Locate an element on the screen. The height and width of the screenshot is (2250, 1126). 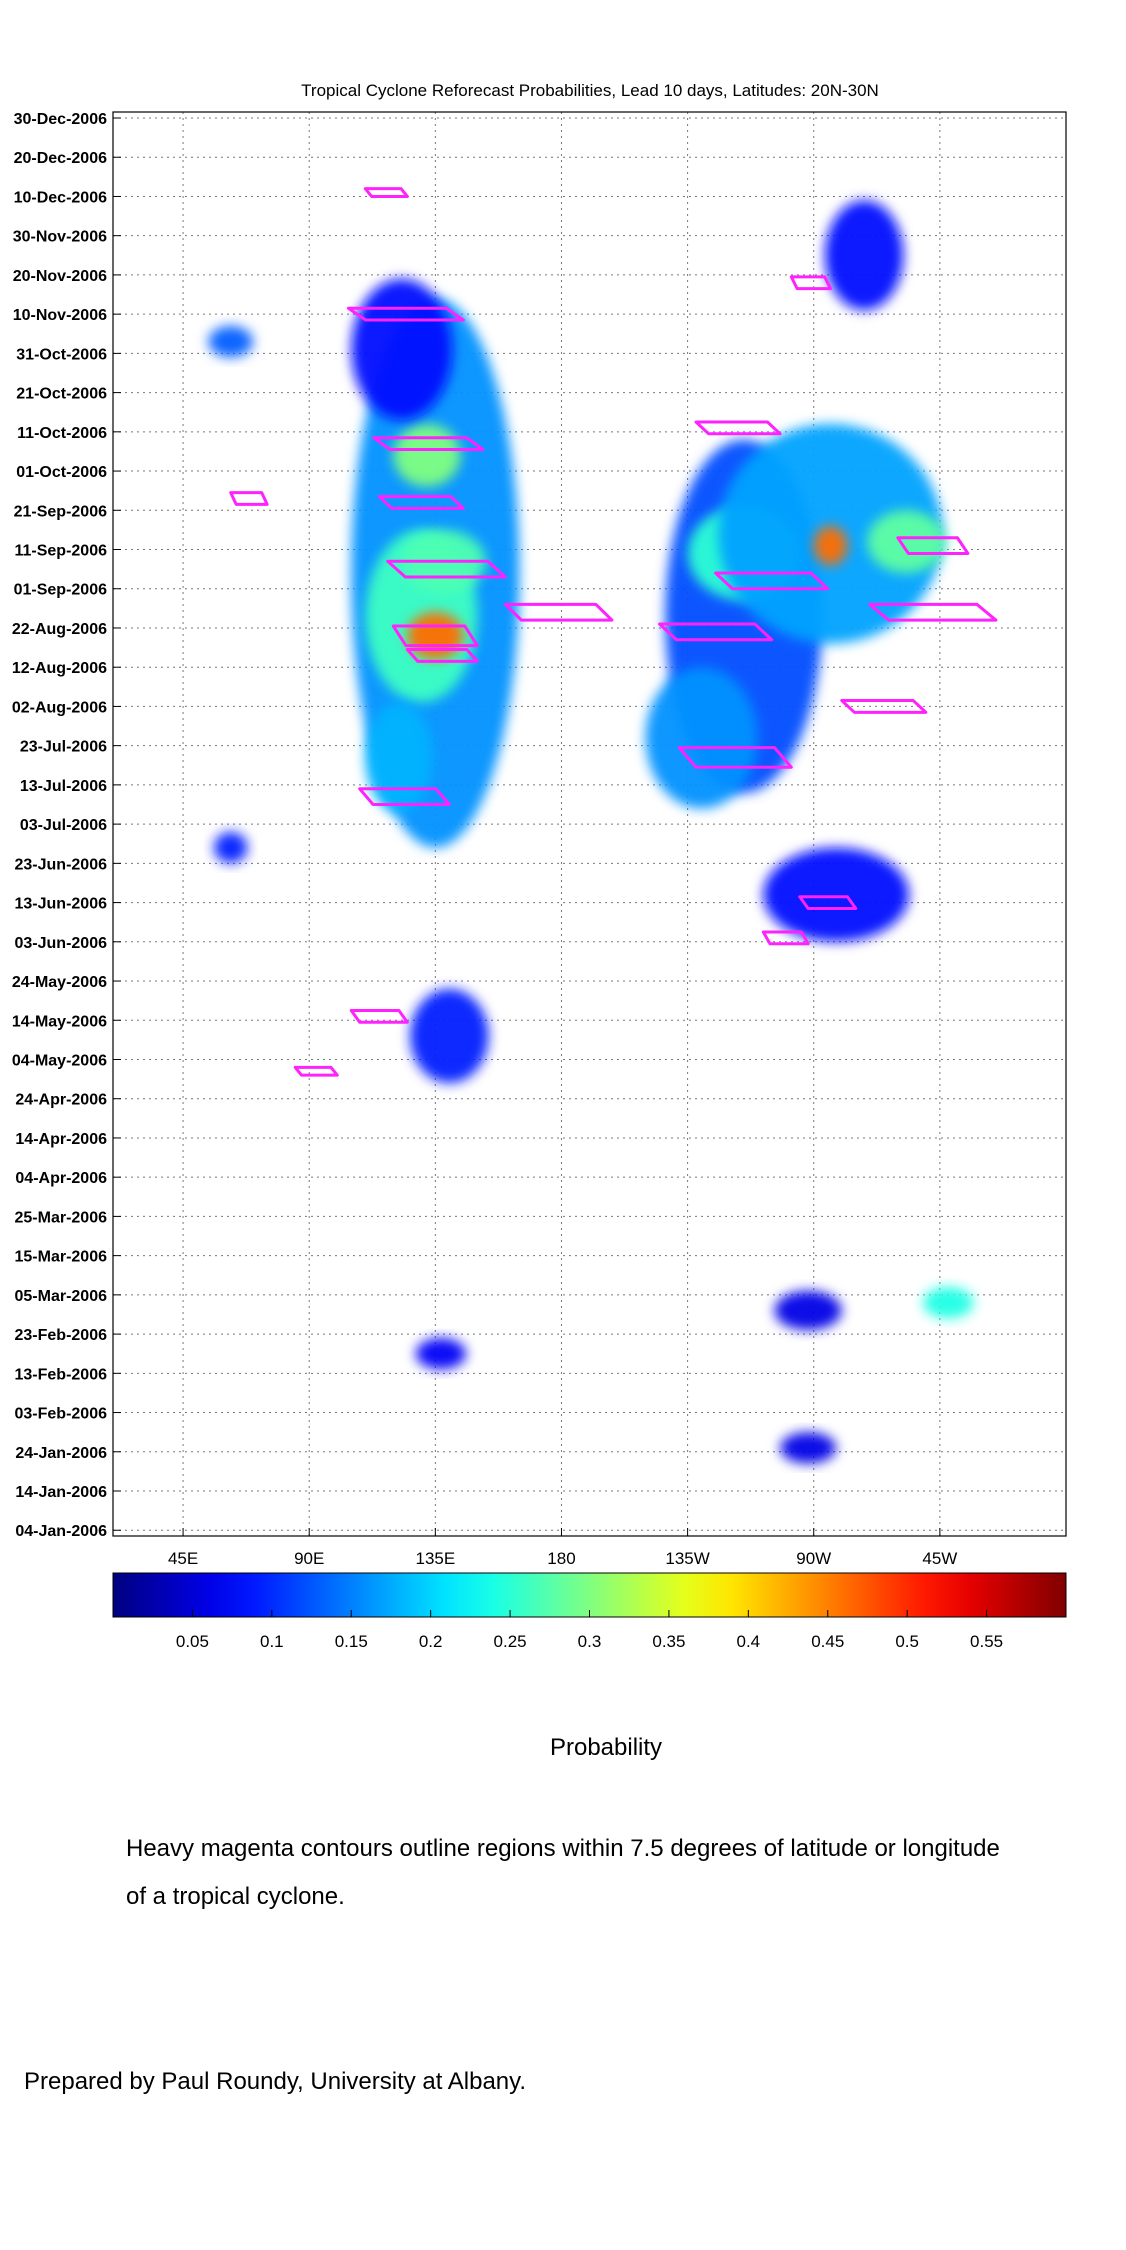
y-tick-label: 10-Dec-2006 is located at coordinates (61, 197).